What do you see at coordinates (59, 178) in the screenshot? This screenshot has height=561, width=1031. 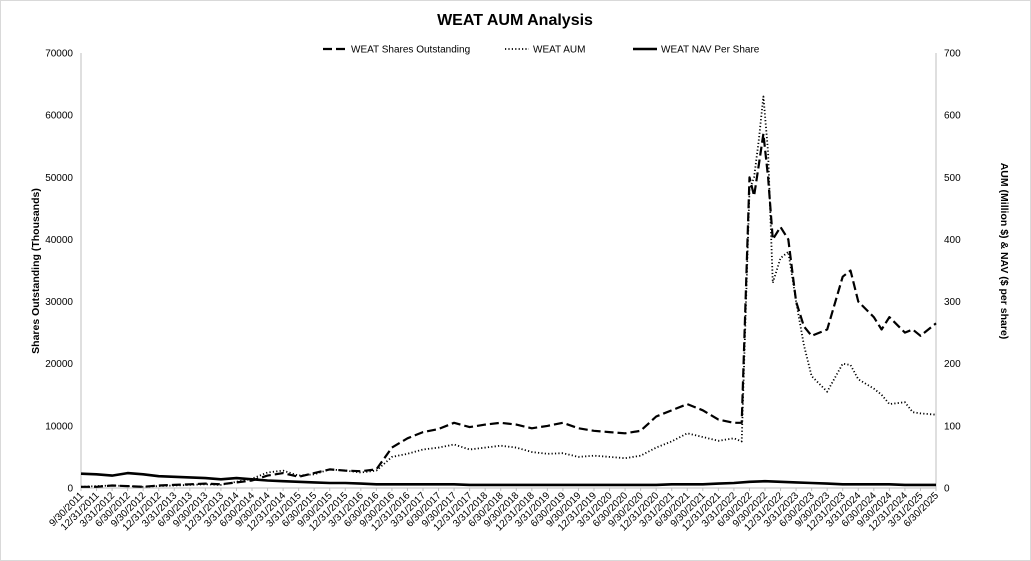 I see `y-left-tick-label: 50000` at bounding box center [59, 178].